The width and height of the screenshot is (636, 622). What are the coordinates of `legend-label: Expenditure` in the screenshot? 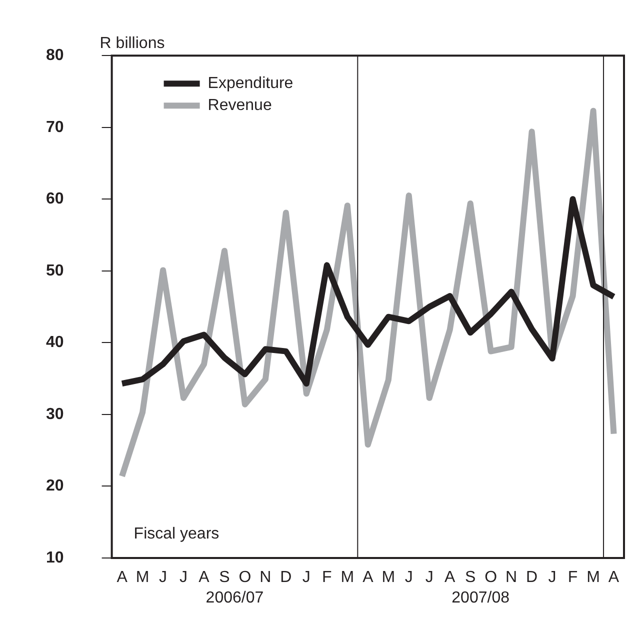 It's located at (251, 83).